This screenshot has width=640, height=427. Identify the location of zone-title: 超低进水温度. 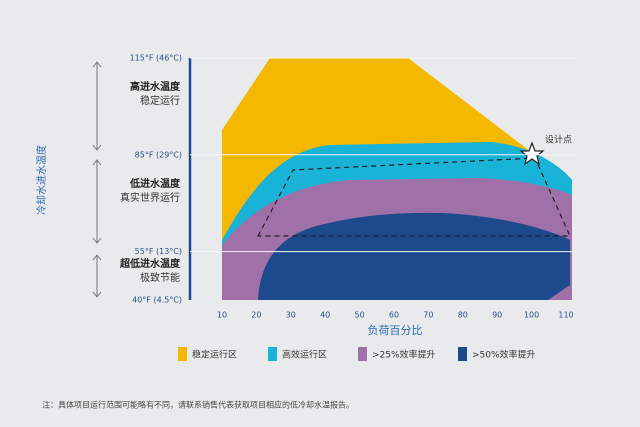
(150, 263).